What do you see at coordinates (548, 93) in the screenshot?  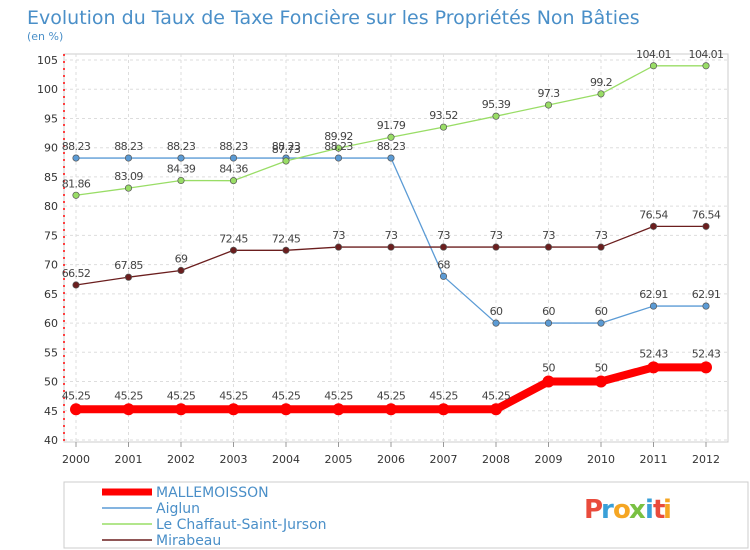 I see `data-label: 97.3` at bounding box center [548, 93].